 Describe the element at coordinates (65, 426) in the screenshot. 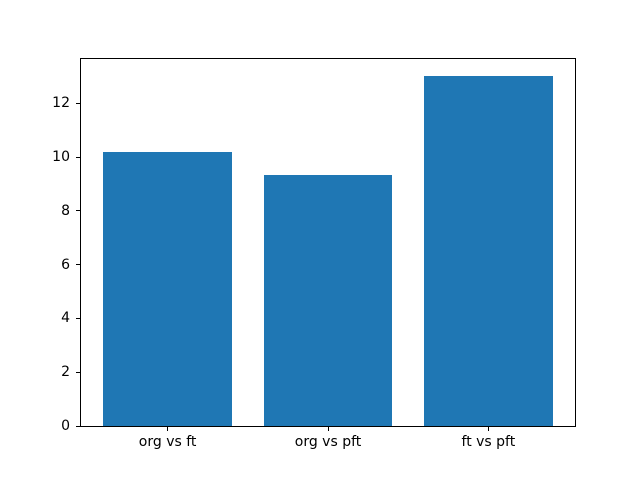

I see `y-tick-label: 0` at that location.